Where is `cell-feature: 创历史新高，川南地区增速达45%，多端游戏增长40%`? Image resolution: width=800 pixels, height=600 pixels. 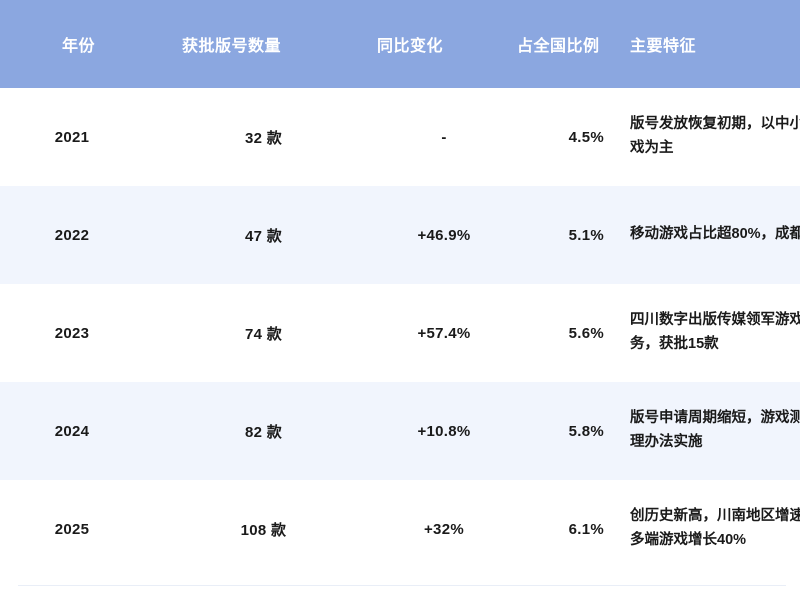
cell-feature: 创历史新高，川南地区增速达45%，多端游戏增长40% is located at coordinates (715, 528).